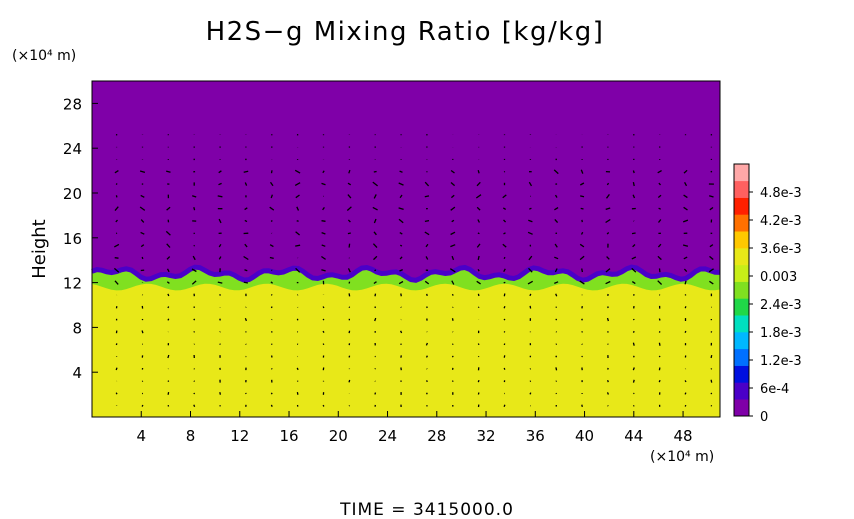 The image size is (854, 519). What do you see at coordinates (288, 436) in the screenshot?
I see `x-tick-label: 16` at bounding box center [288, 436].